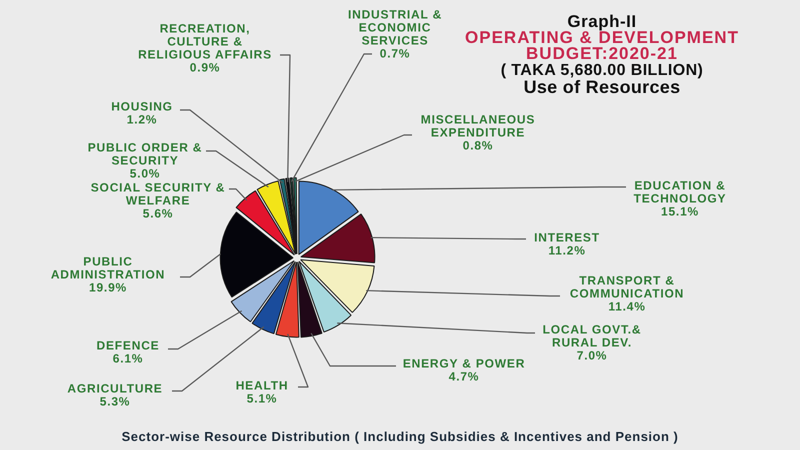 This screenshot has height=450, width=800. Describe the element at coordinates (464, 363) in the screenshot. I see `slice-label: ENERGY & POWER` at that location.